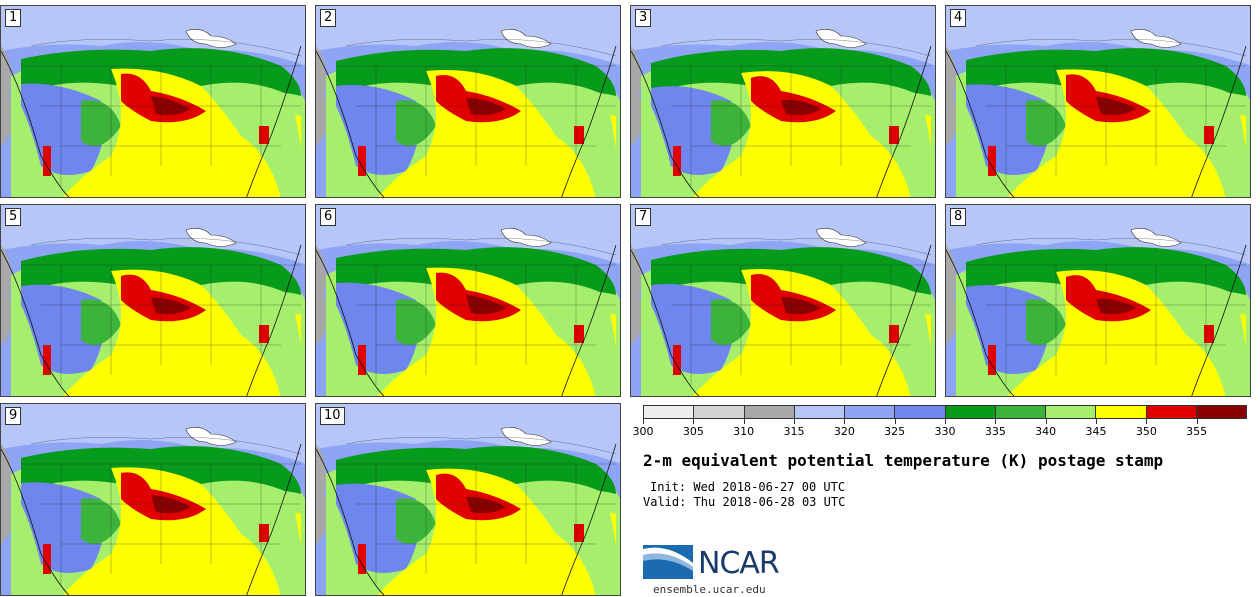 The image size is (1260, 597). I want to click on map-panel: 10, so click(468, 499).